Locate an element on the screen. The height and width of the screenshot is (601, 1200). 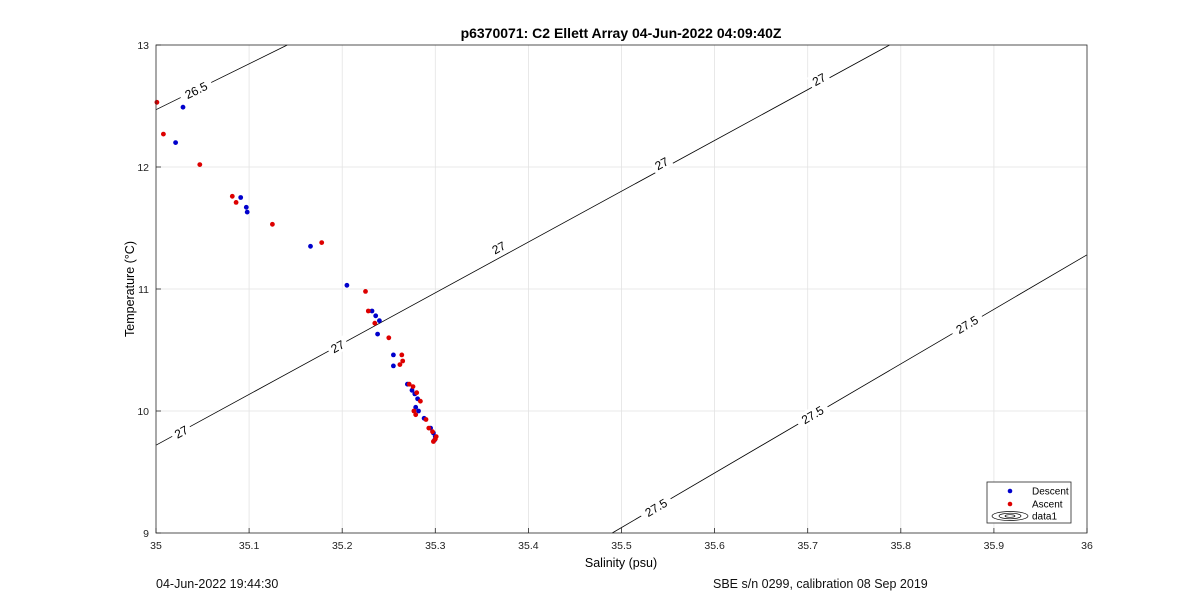
x-tick-label: 35.5 is located at coordinates (621, 546).